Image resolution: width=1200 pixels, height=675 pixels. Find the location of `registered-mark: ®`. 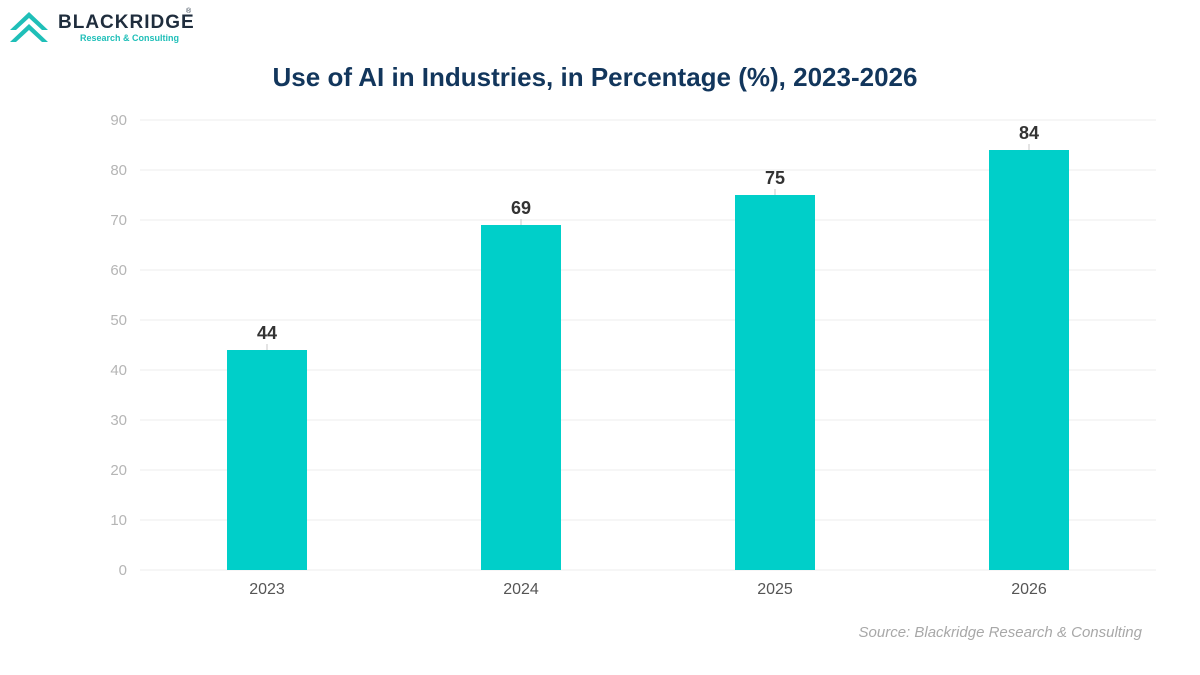

registered-mark: ® is located at coordinates (189, 11).